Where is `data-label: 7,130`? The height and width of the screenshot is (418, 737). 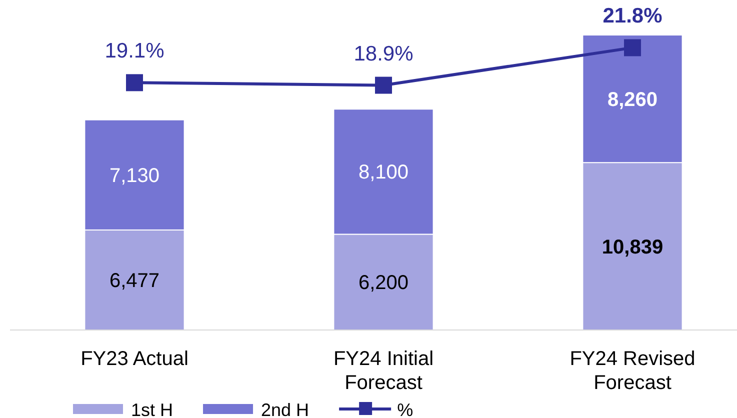 data-label: 7,130 is located at coordinates (134, 175).